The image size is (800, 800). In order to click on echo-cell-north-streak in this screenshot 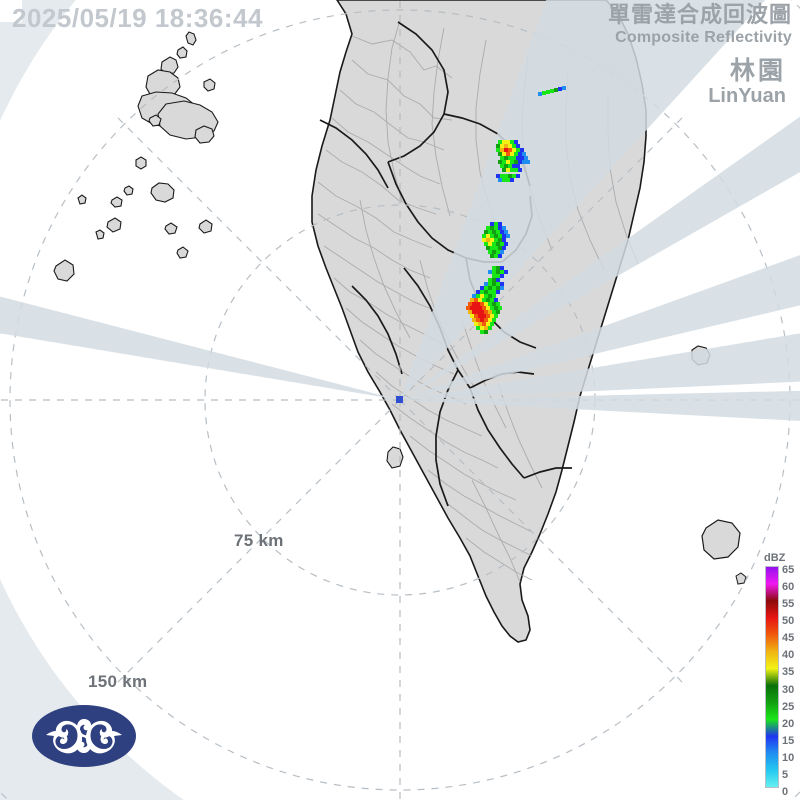, I will do `click(552, 91)`.